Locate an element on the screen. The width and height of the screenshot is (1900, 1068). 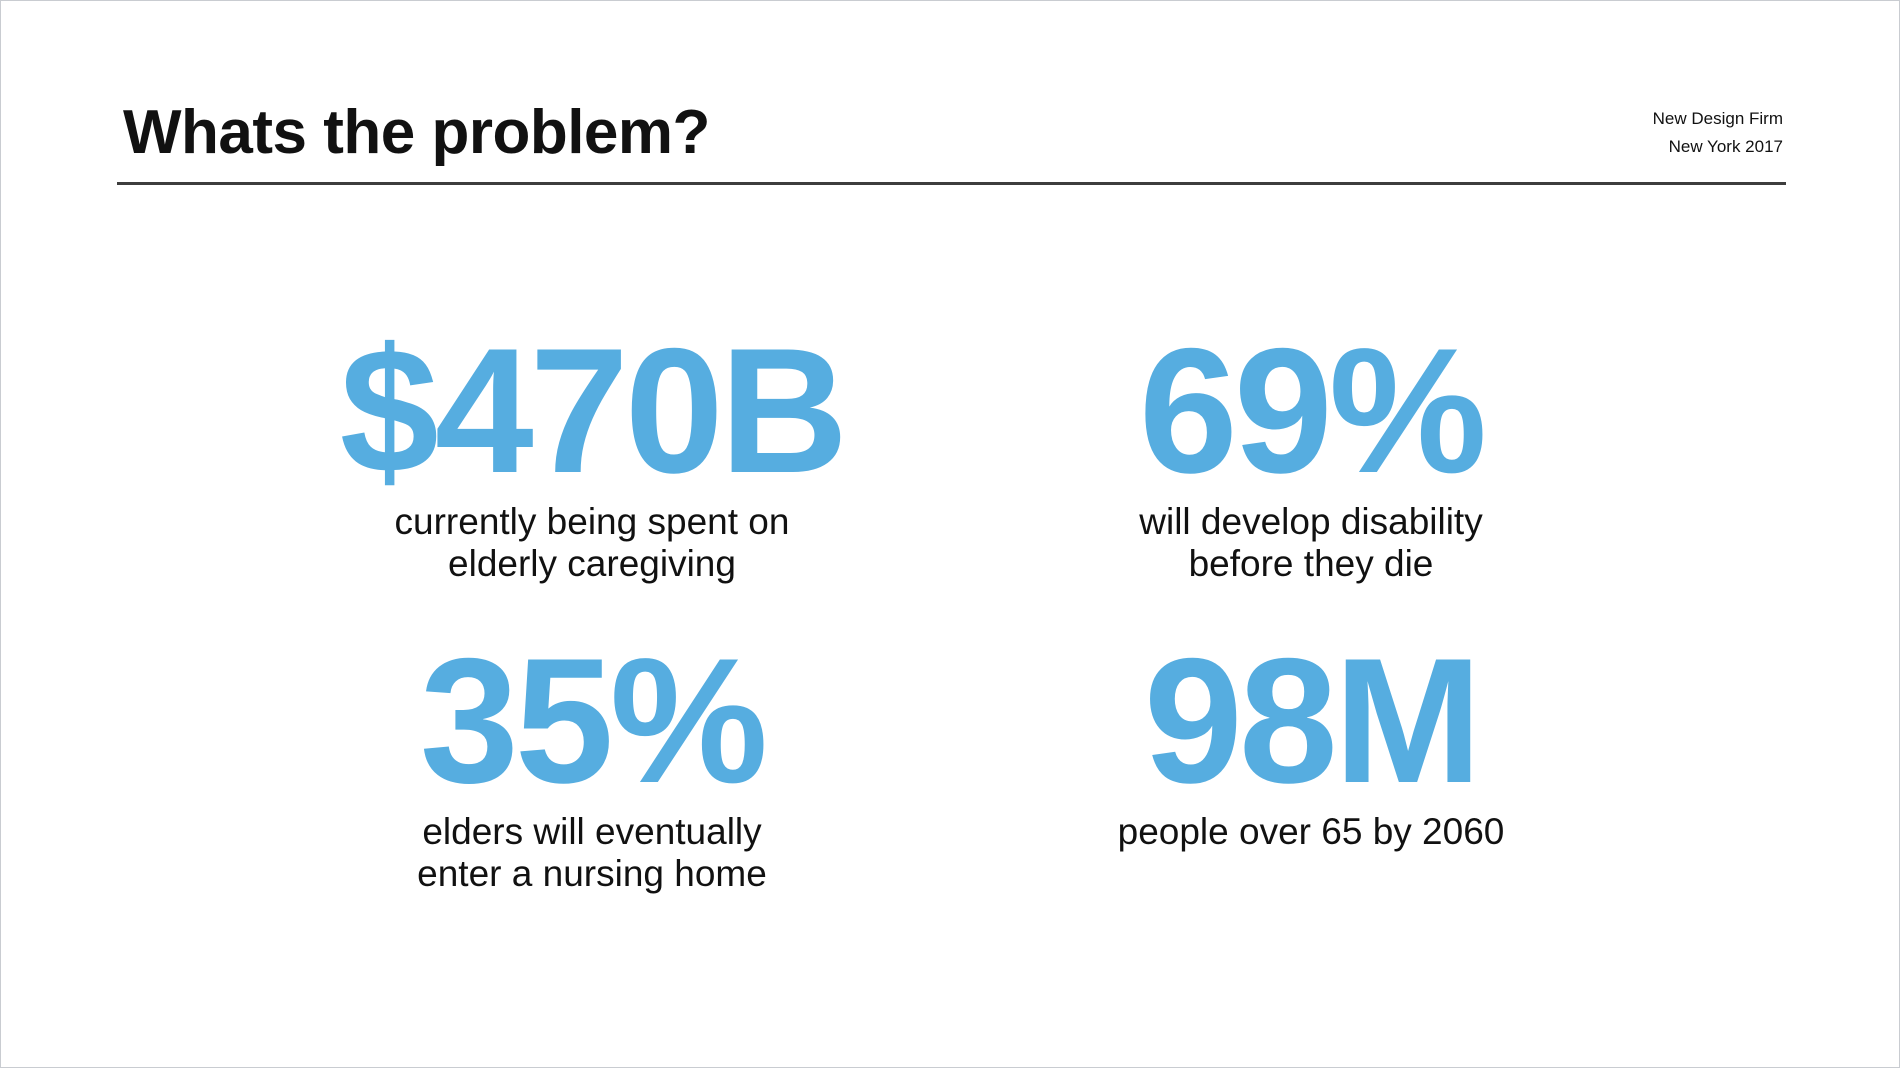
slide-title: Whats the problem? is located at coordinates (416, 132).